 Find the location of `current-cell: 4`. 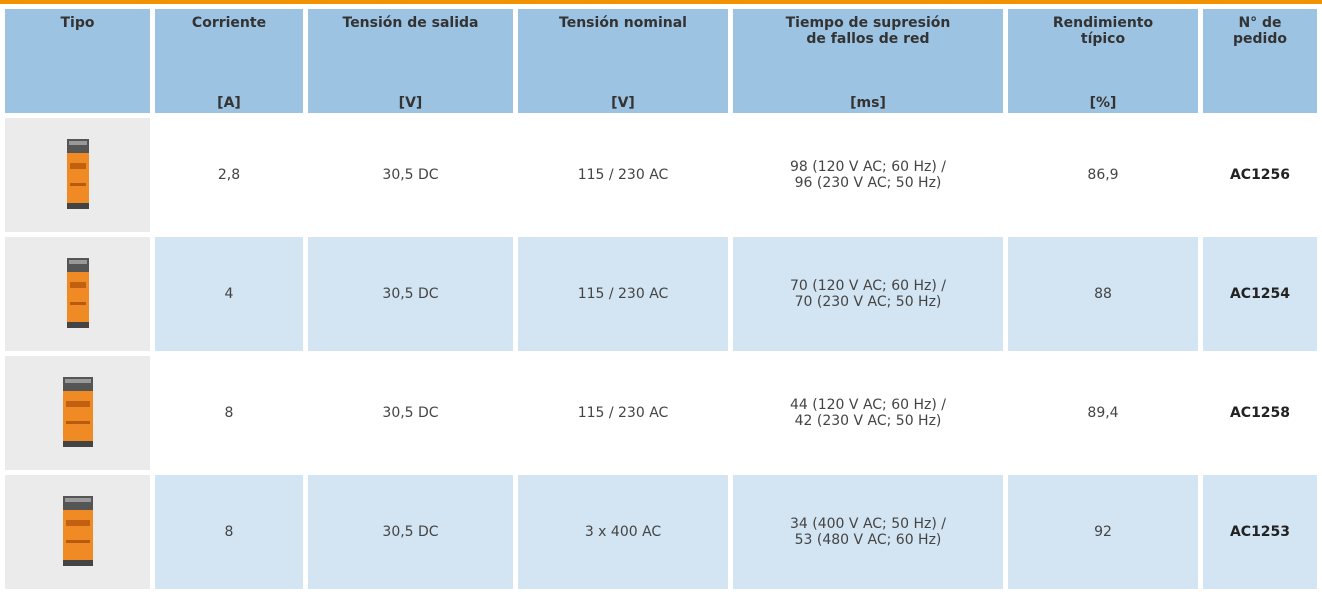

current-cell: 4 is located at coordinates (229, 294).